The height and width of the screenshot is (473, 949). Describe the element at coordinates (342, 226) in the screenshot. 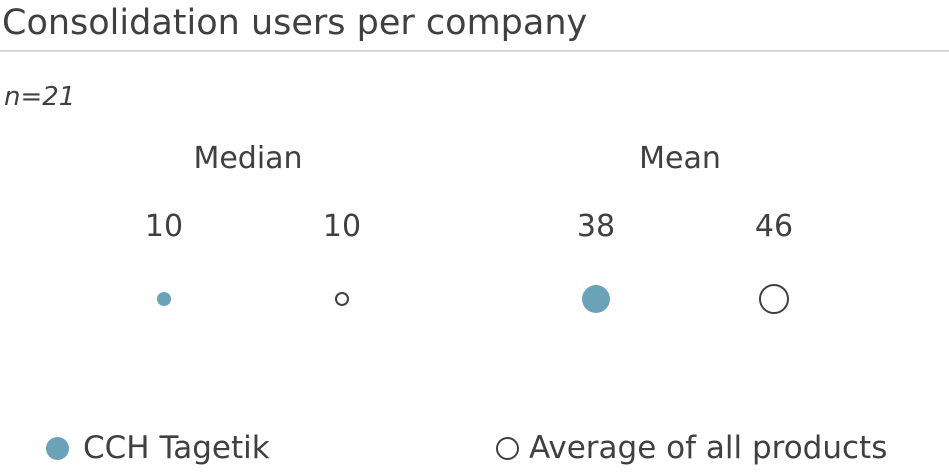

I see `data-label-median-series-1: 10` at that location.